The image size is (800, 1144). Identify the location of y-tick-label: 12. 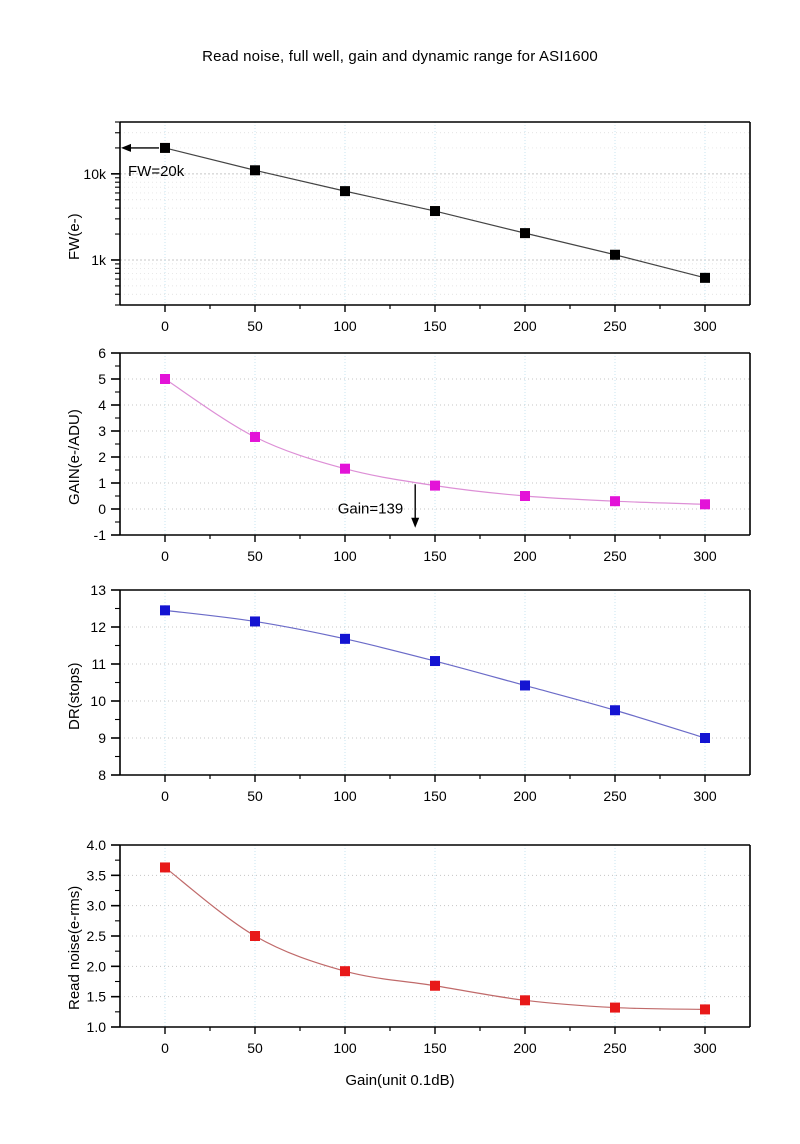
(98, 627).